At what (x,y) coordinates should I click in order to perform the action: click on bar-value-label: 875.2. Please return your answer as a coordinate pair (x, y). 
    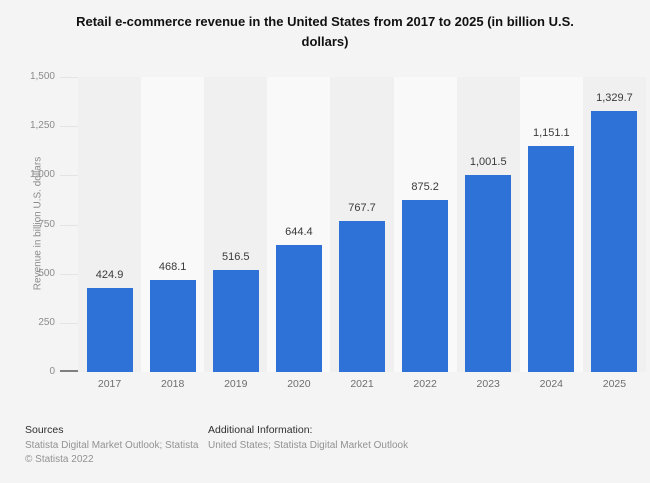
    Looking at the image, I should click on (425, 186).